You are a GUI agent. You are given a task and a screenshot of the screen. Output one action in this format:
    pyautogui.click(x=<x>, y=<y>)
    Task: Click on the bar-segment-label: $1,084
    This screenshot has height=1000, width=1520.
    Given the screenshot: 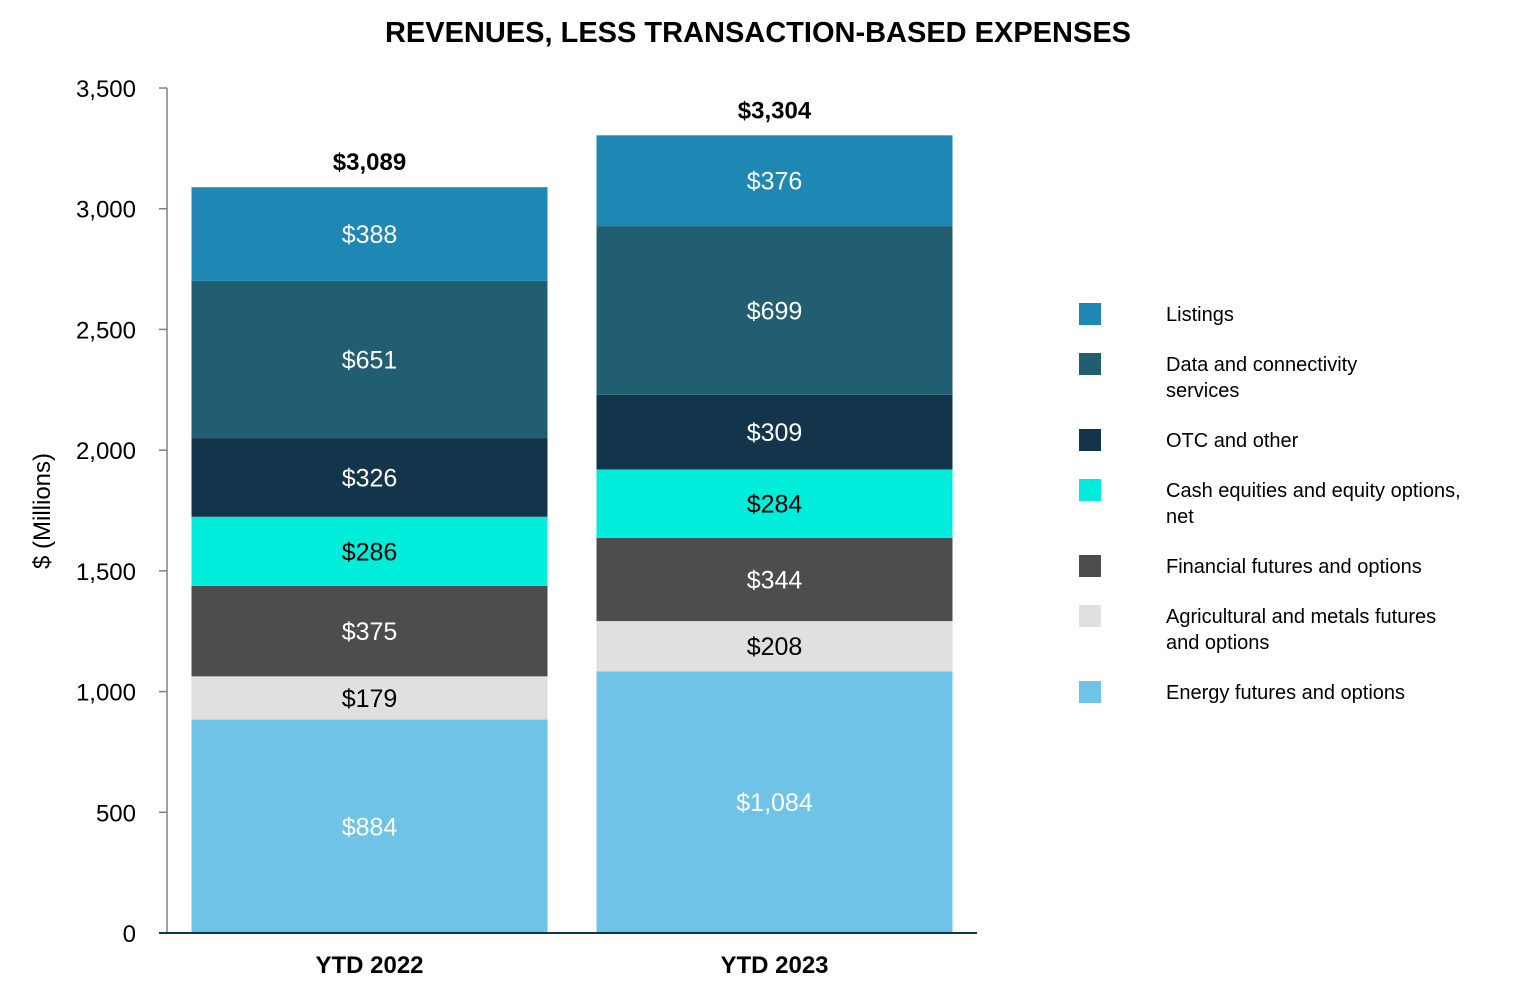 What is the action you would take?
    pyautogui.click(x=774, y=803)
    